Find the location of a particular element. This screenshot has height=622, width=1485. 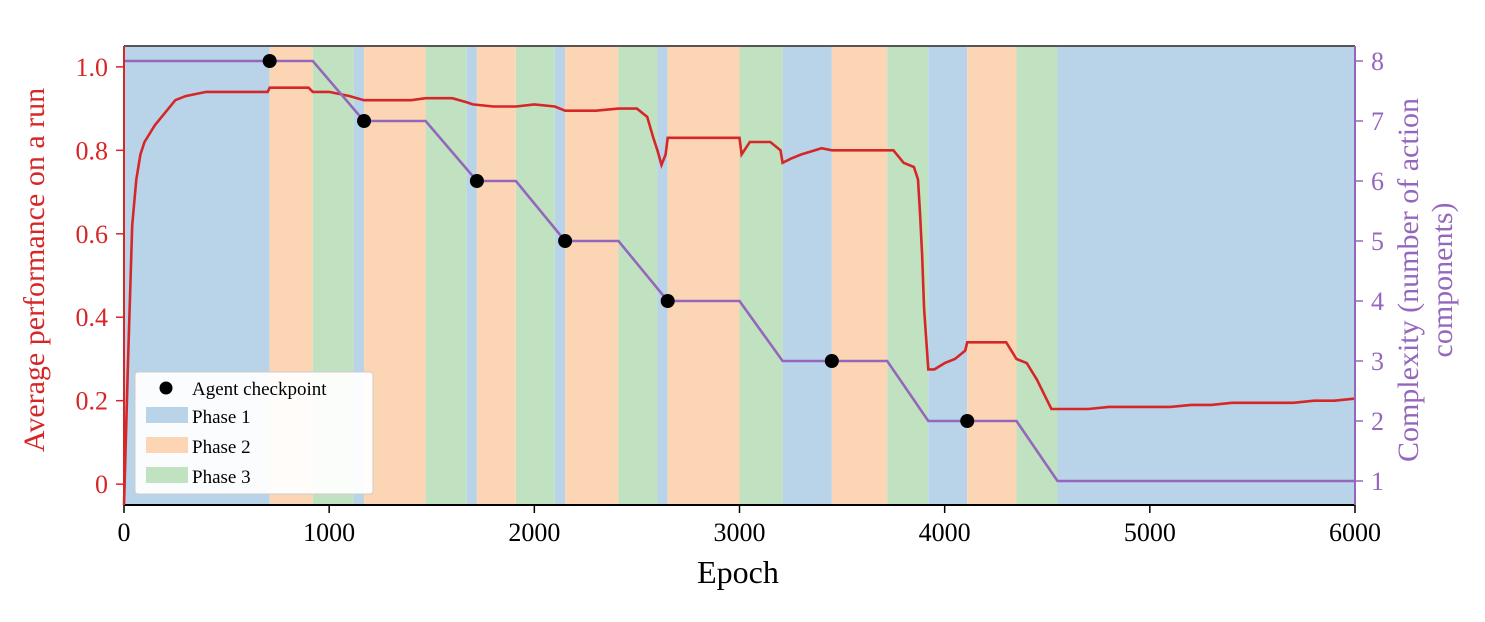

y-axis-right-label-line-2: components) is located at coordinates (1442, 280).